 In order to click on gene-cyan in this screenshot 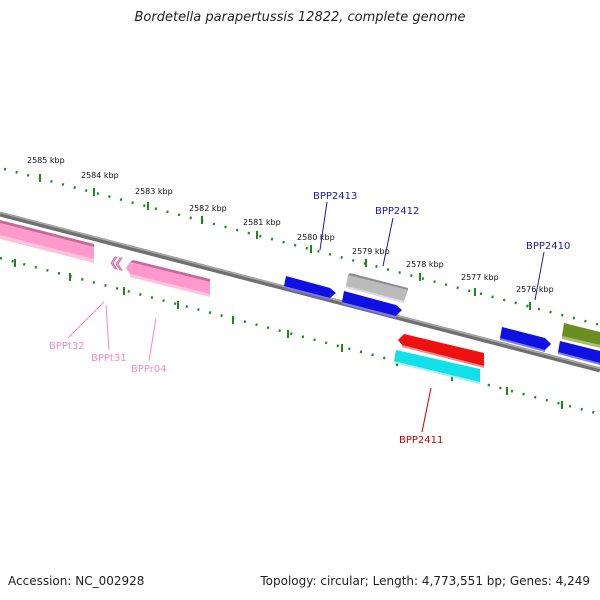, I will do `click(437, 367)`.